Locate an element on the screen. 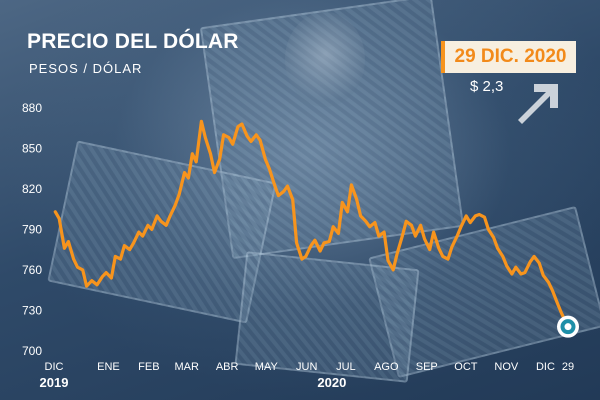 Image resolution: width=600 pixels, height=400 pixels. chart-title: PRECIO DEL DÓLAR is located at coordinates (133, 41).